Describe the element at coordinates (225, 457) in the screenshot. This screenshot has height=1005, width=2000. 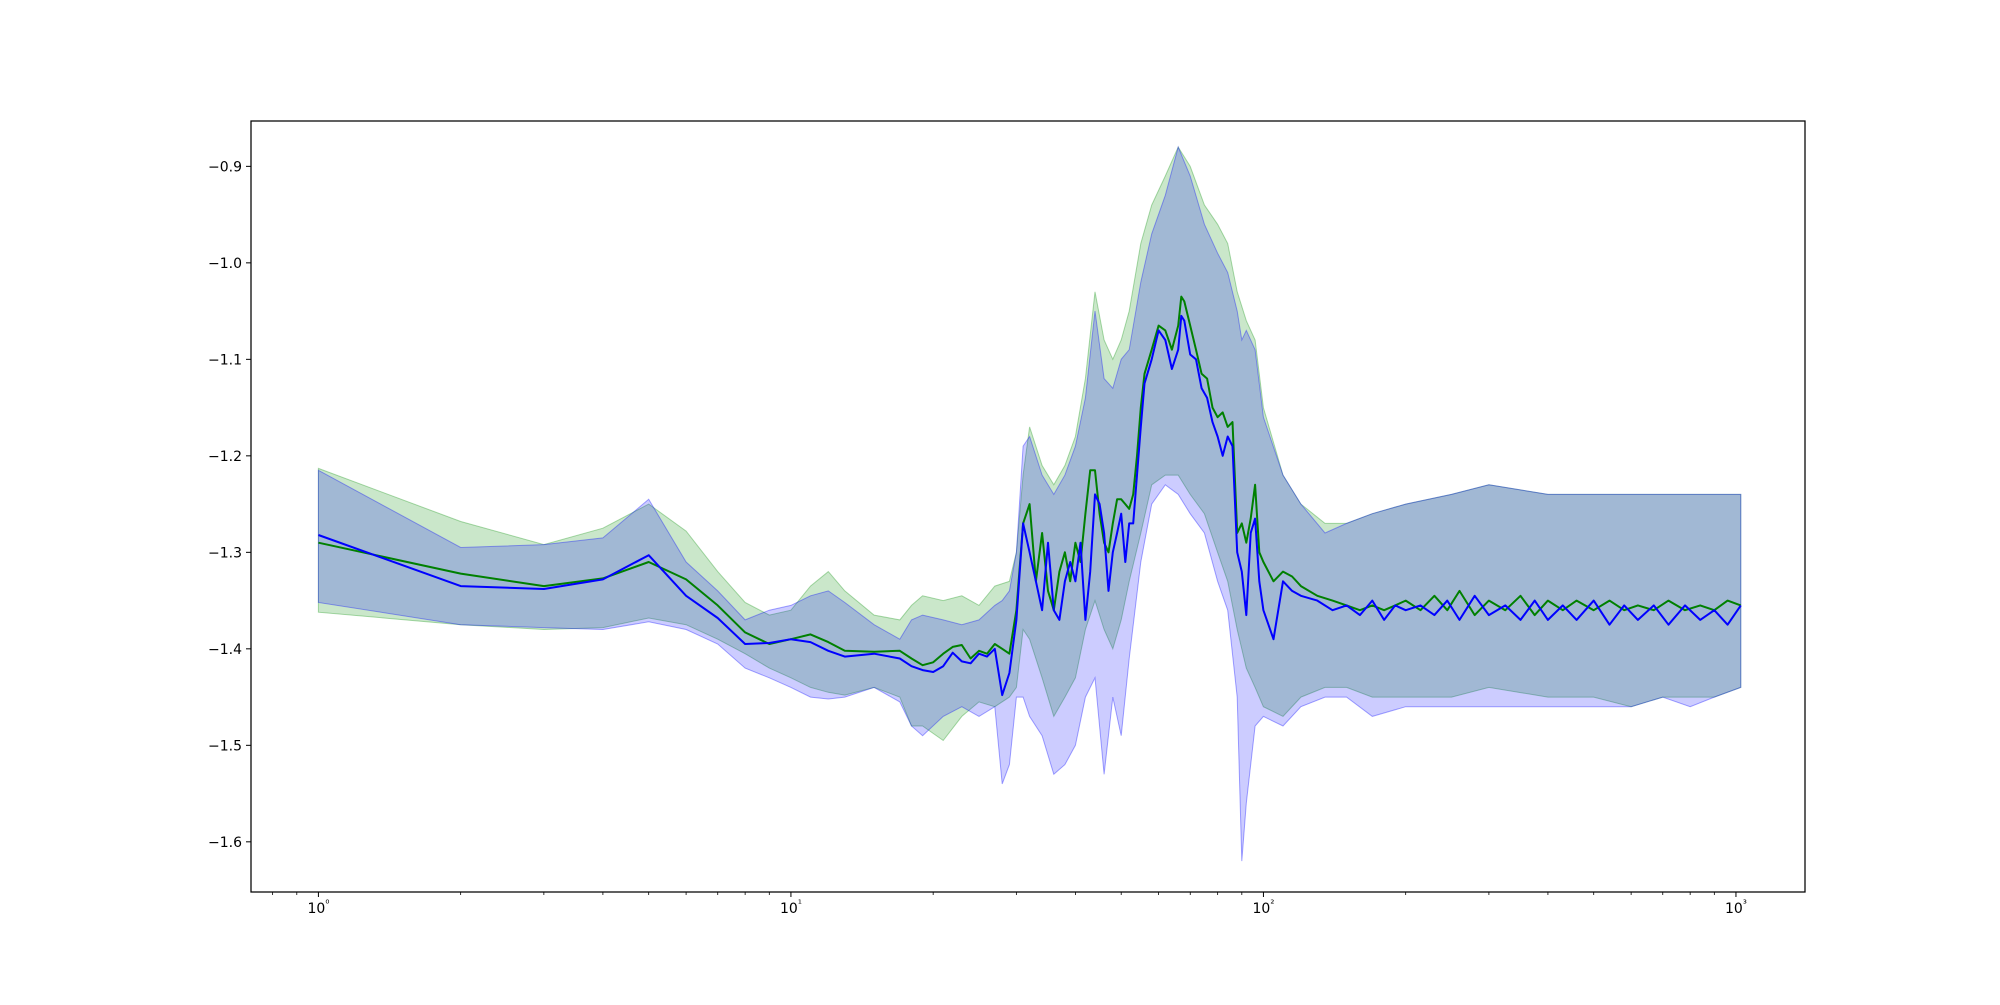
I see `y-tick-label: −1.2` at that location.